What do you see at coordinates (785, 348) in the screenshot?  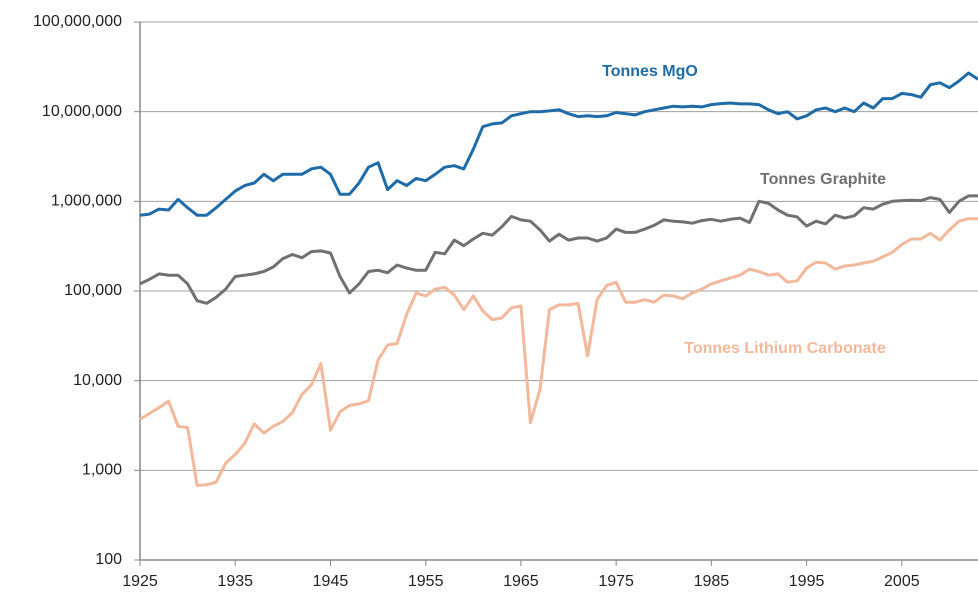 I see `series-label: Tonnes Lithium Carbonate` at bounding box center [785, 348].